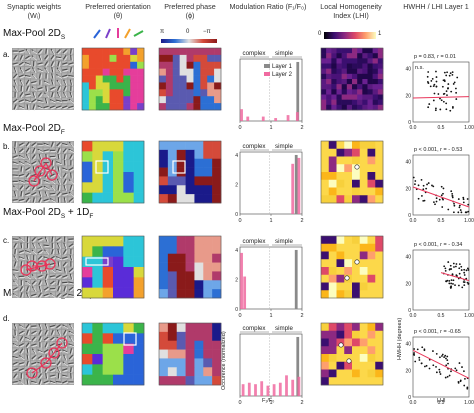 This screenshot has width=474, height=413. Describe the element at coordinates (282, 67) in the screenshot. I see `legend-label-layer1: Layer 1` at that location.